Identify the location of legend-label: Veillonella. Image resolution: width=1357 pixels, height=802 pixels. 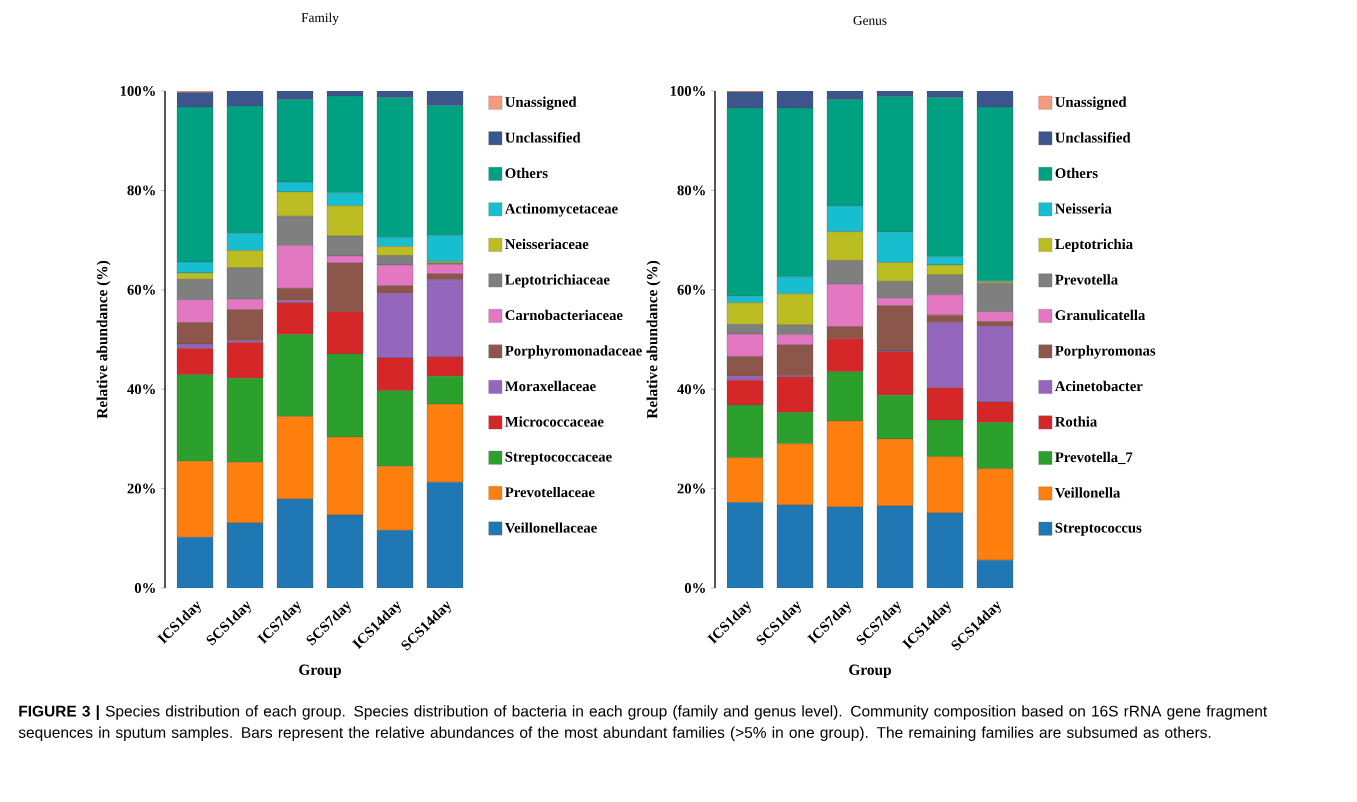
(1088, 492).